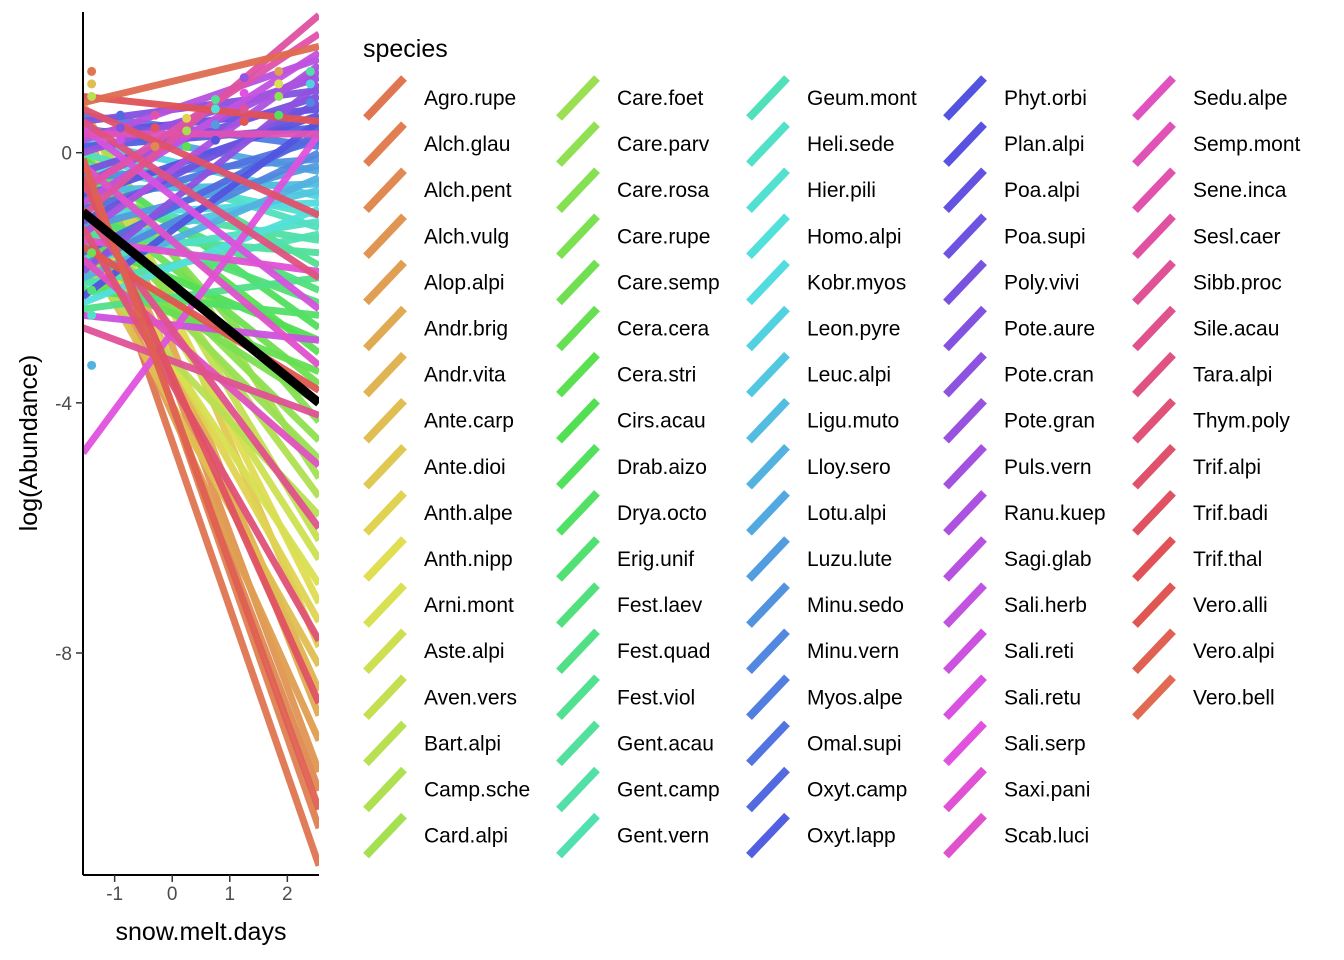  Describe the element at coordinates (1048, 559) in the screenshot. I see `legend-label: Sagi.glab` at that location.